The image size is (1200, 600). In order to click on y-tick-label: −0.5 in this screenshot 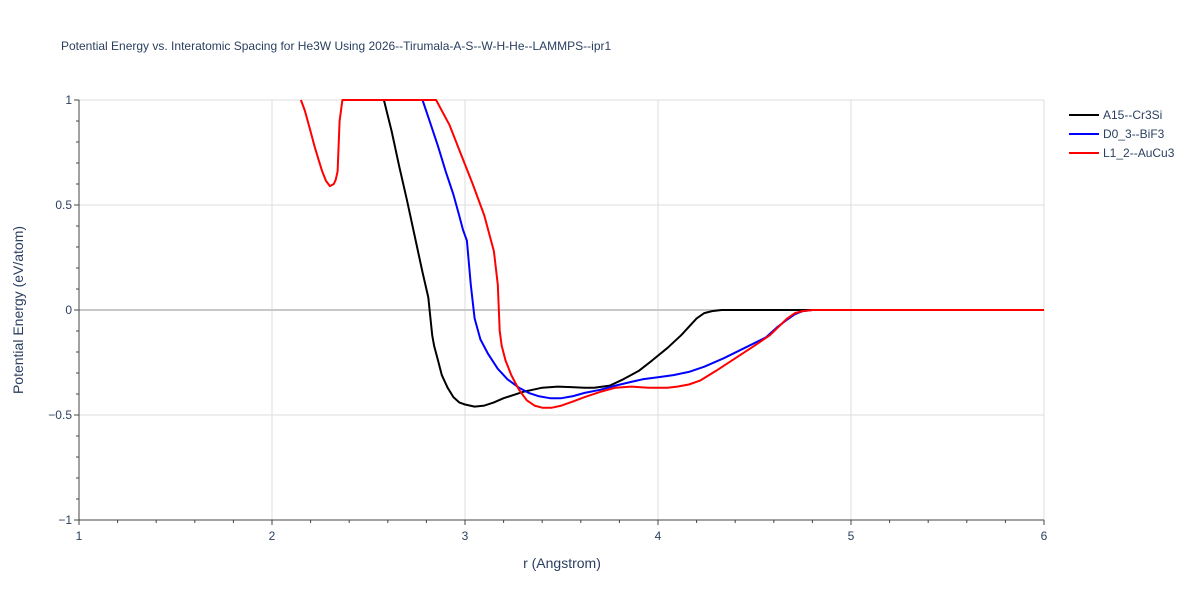, I will do `click(60, 415)`.